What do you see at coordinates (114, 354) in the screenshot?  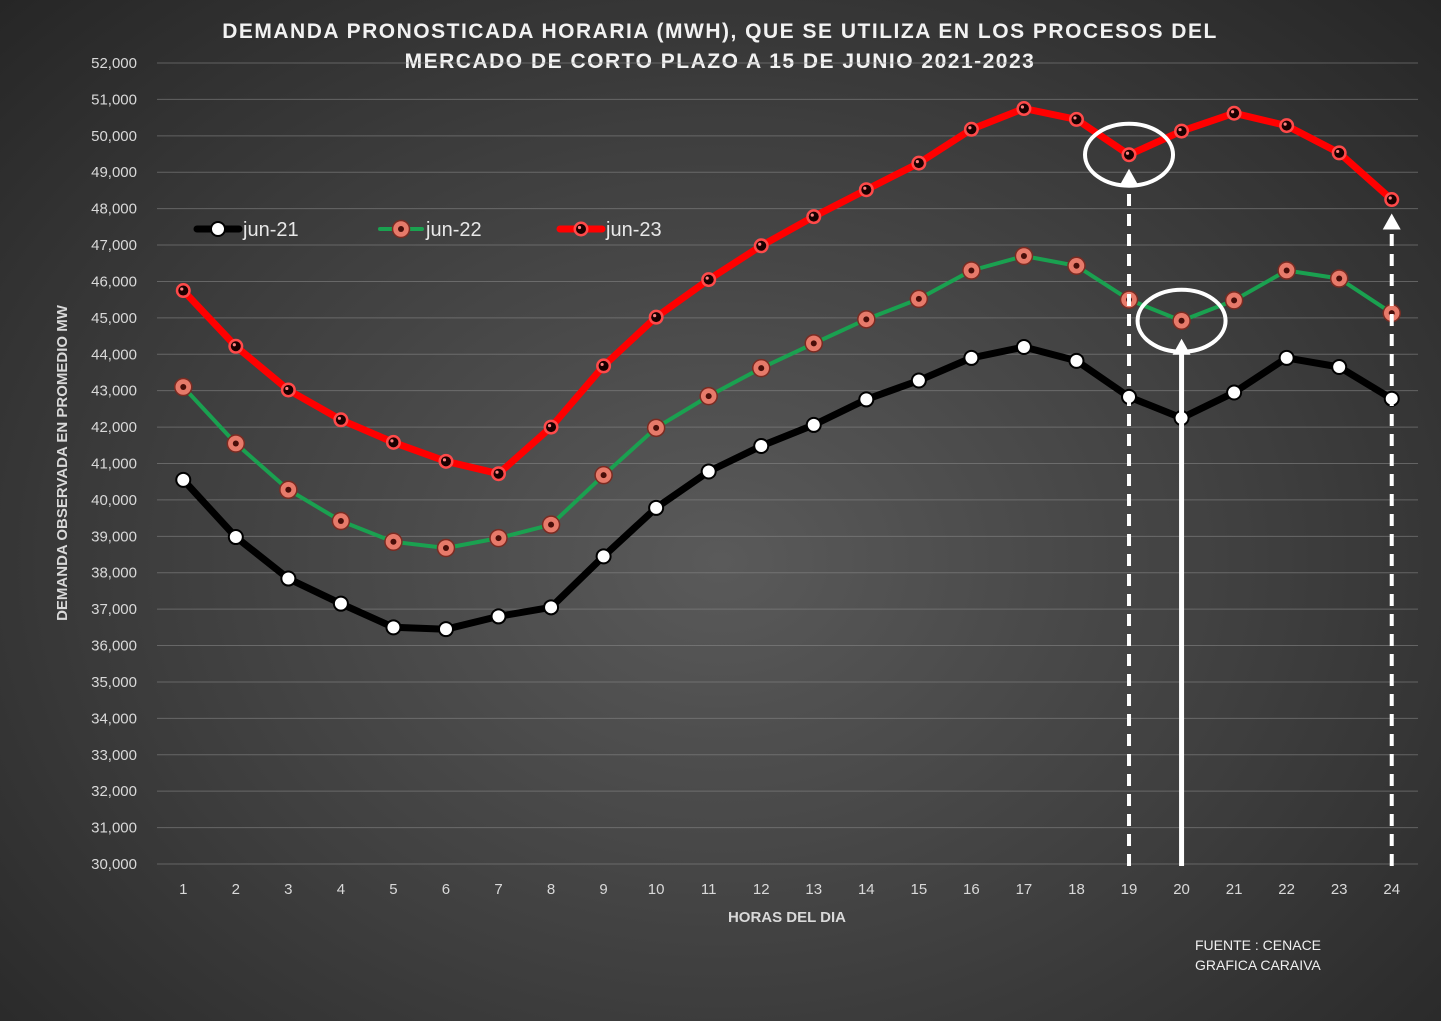 I see `y-tick-label: 44,000` at bounding box center [114, 354].